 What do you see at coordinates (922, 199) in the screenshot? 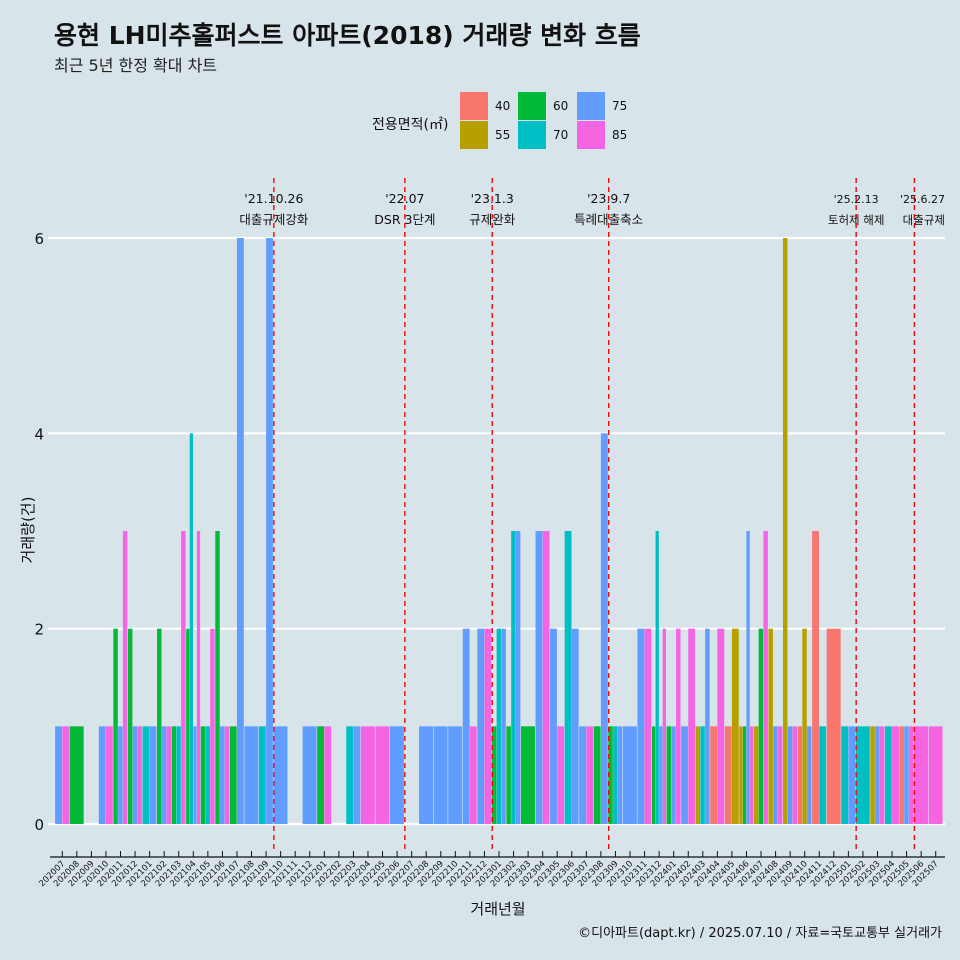
I see `event-date-5: '25.6.27` at bounding box center [922, 199].